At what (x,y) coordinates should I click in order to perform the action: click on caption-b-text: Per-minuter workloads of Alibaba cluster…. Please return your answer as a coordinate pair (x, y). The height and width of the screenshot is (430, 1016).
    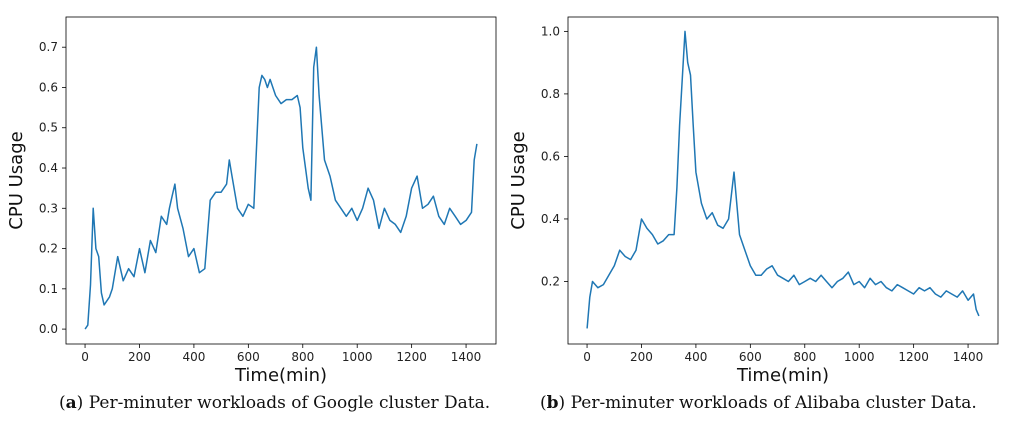
    Looking at the image, I should click on (773, 403).